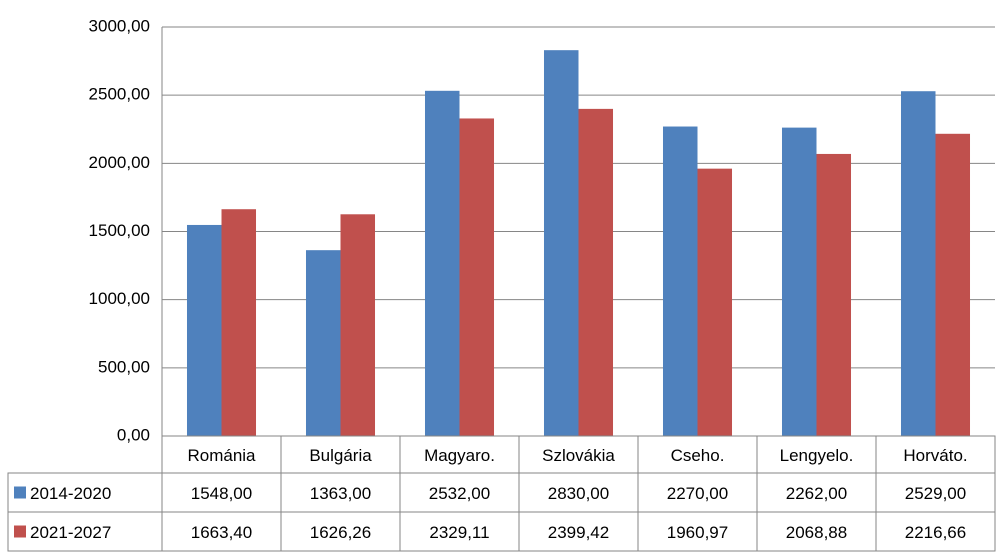  Describe the element at coordinates (70, 493) in the screenshot. I see `legend-label: 2014-2020` at that location.